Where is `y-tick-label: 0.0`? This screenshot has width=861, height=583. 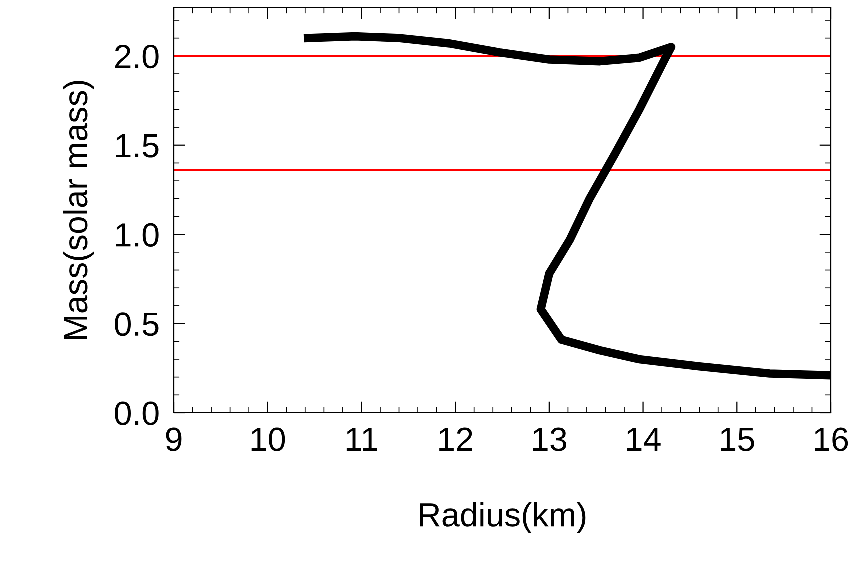 y-tick-label: 0.0 is located at coordinates (137, 414).